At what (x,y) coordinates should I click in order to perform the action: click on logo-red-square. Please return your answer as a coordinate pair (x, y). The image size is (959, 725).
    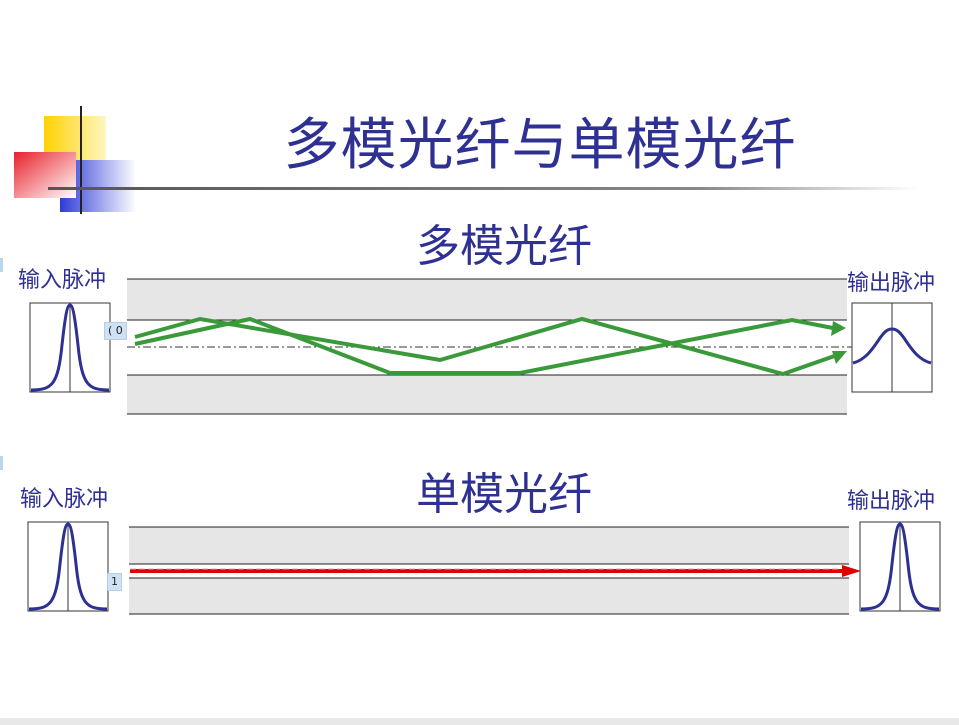
    Looking at the image, I should click on (45, 175).